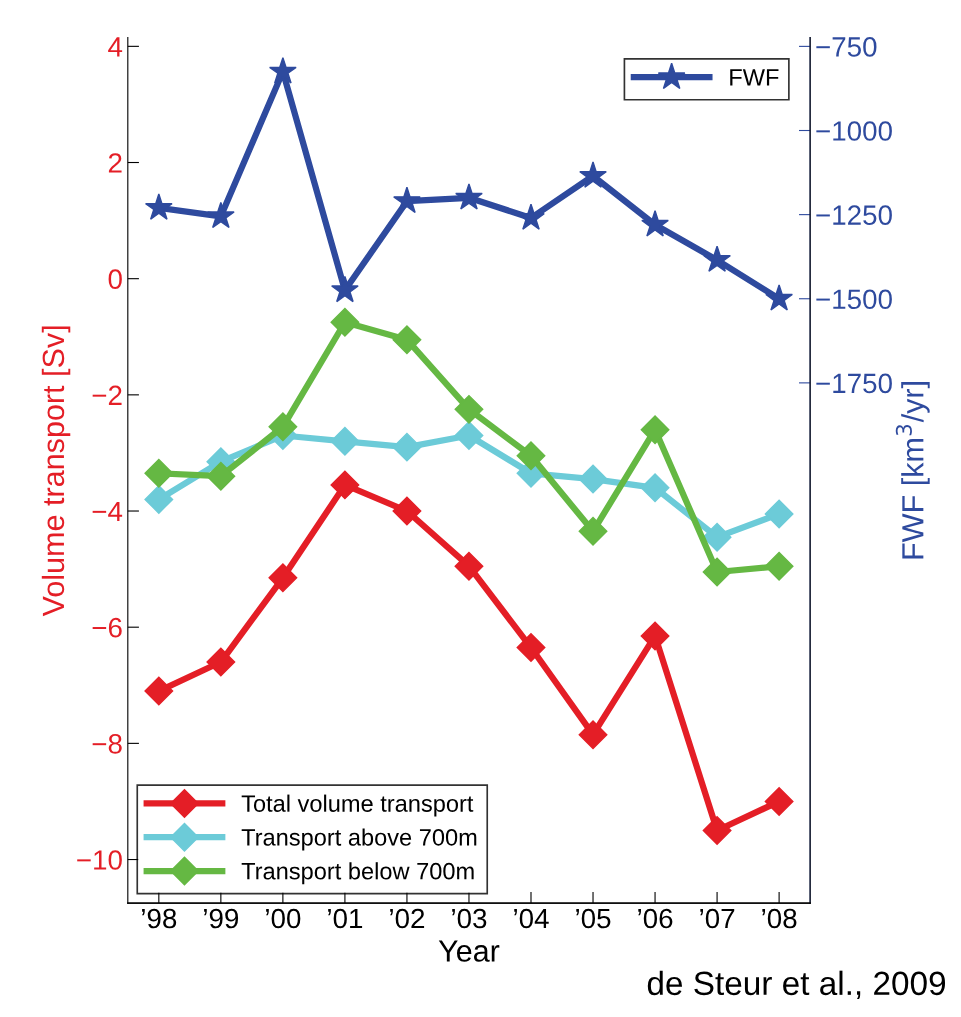  Describe the element at coordinates (846, 47) in the screenshot. I see `y2-tick-label: −750` at that location.